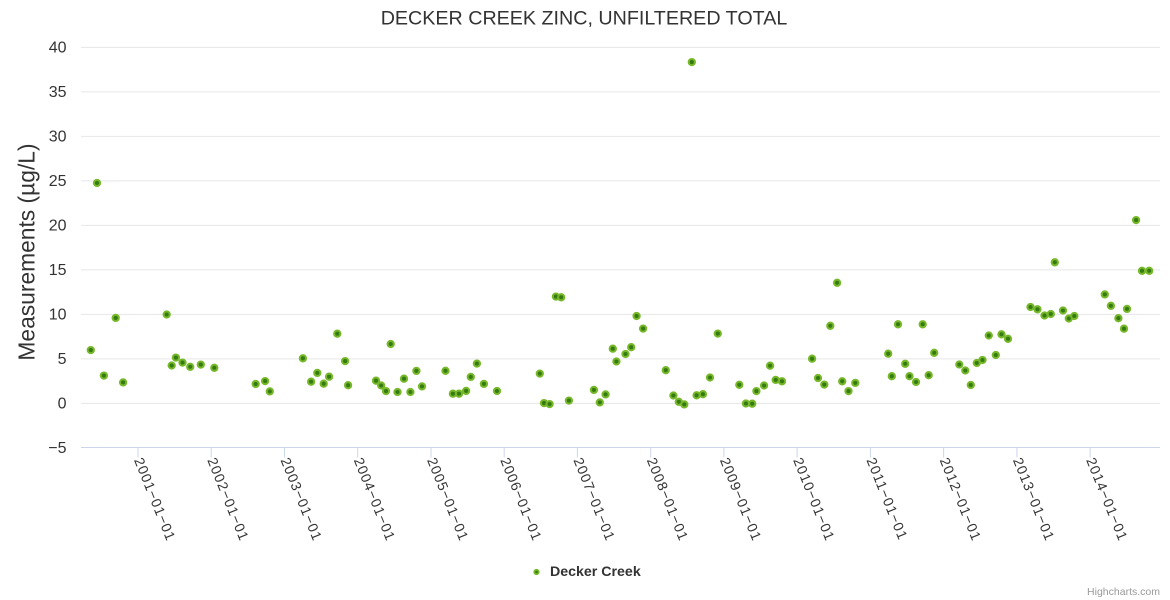  I want to click on svg-text:DECKER CREEK ZINC, UNFILTERED: DECKER CREEK ZINC, UNFILTERED TOTAL, so click(584, 19).